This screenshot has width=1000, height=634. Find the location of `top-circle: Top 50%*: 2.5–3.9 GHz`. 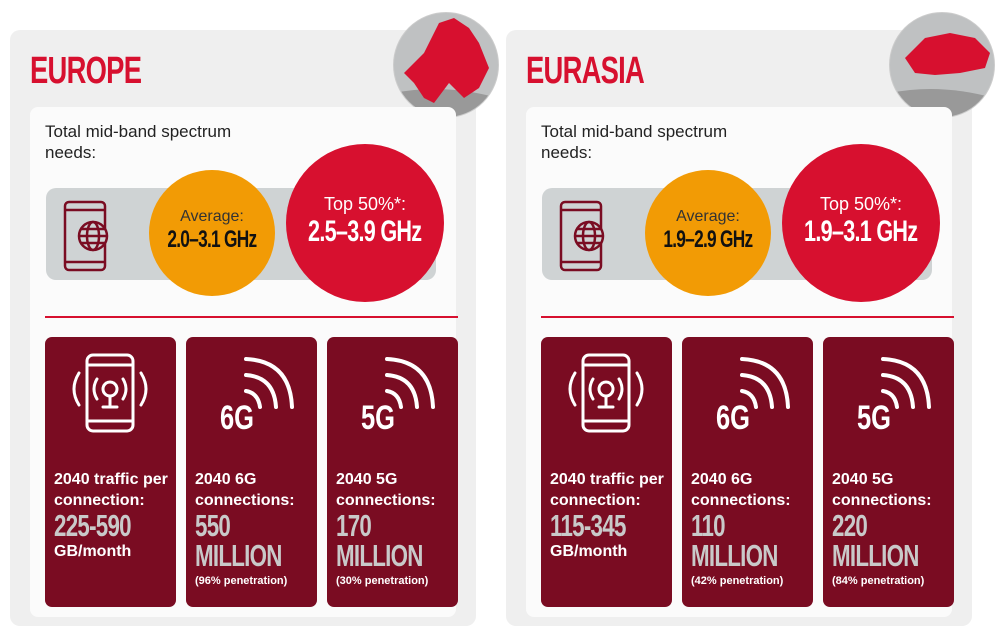

top-circle: Top 50%*: 2.5–3.9 GHz is located at coordinates (365, 223).